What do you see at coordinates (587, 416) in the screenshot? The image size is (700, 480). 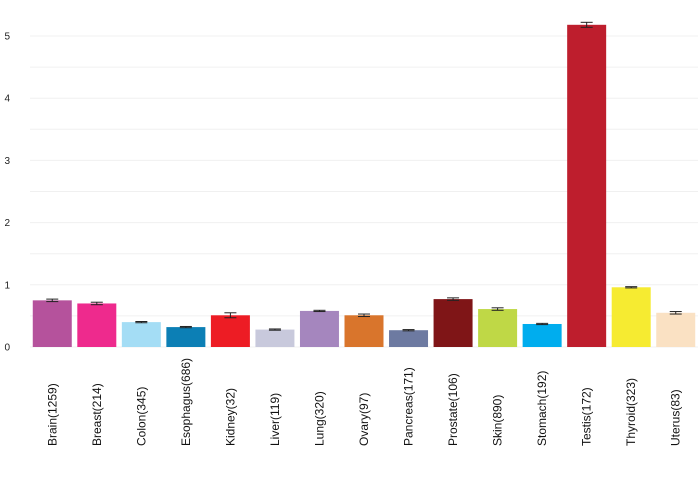 I see `x-category-label: Testis(172)` at bounding box center [587, 416].